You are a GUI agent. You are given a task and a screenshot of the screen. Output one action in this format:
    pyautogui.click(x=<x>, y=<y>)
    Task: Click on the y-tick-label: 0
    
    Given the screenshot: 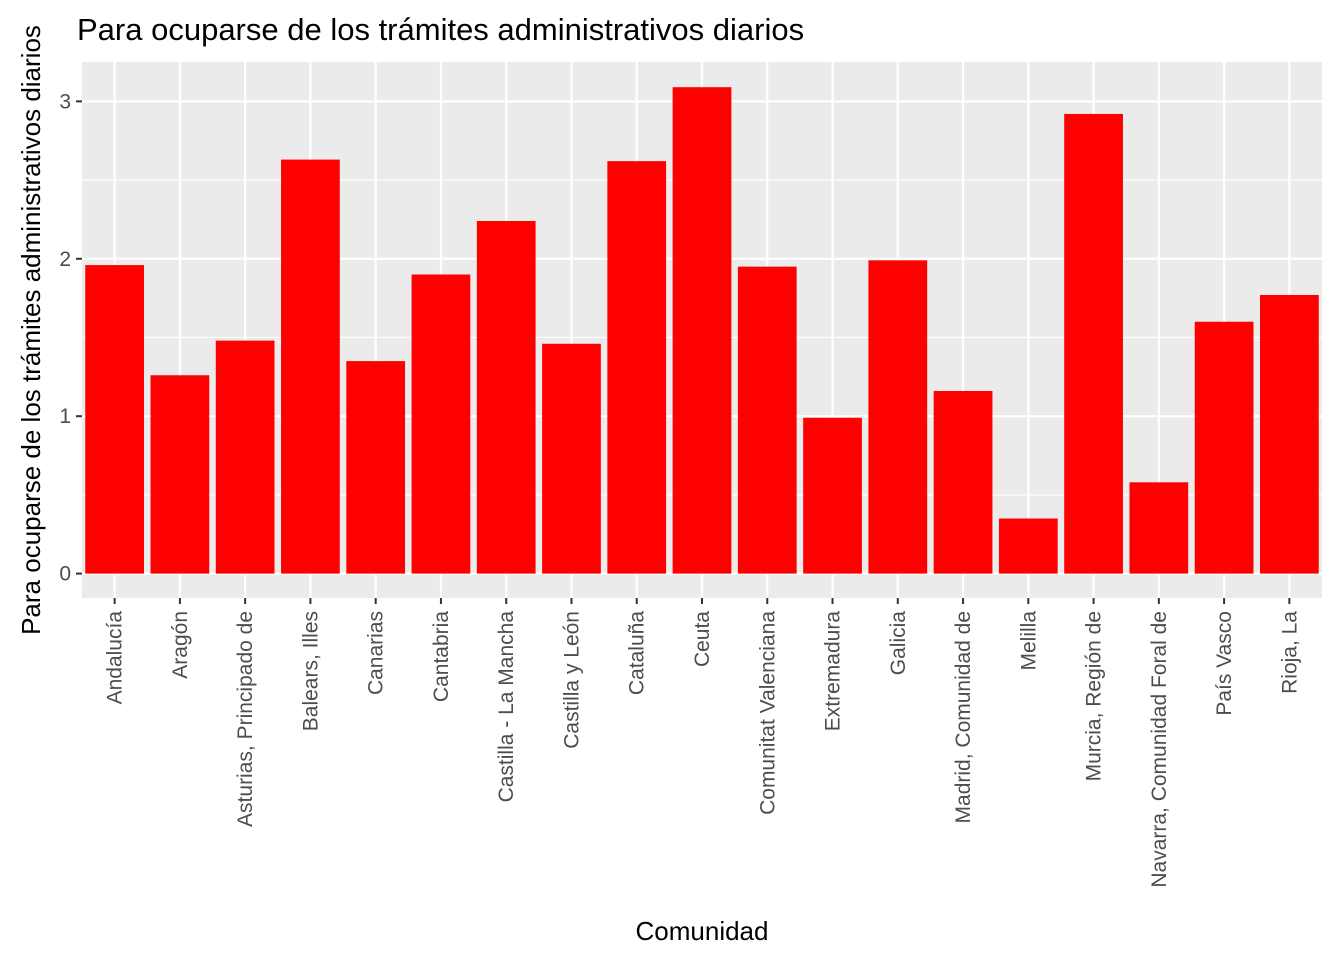 What is the action you would take?
    pyautogui.click(x=65, y=574)
    